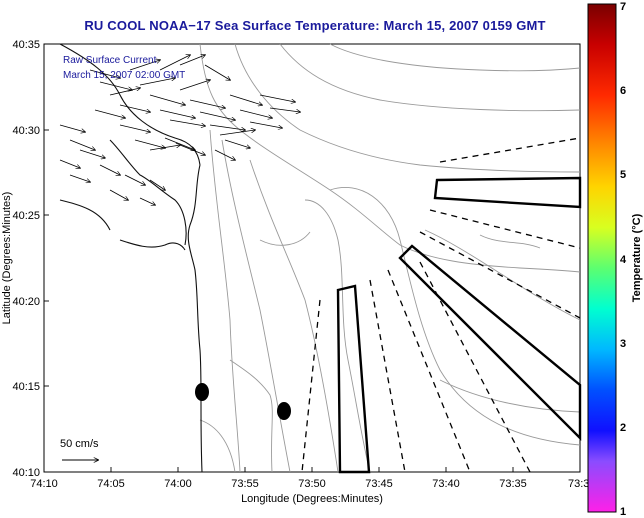 The width and height of the screenshot is (644, 518). Describe the element at coordinates (623, 344) in the screenshot. I see `colorbar-tick: 3` at that location.